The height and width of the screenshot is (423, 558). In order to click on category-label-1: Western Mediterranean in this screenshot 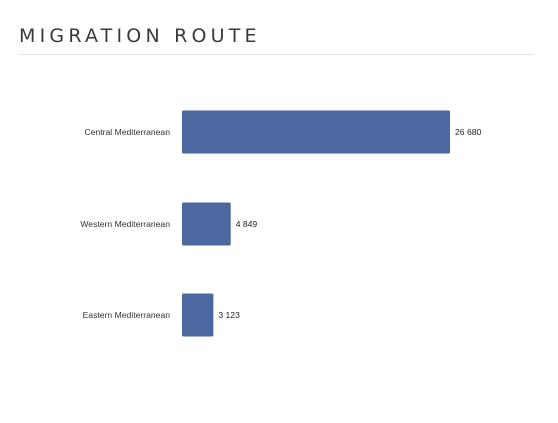, I will do `click(125, 224)`.